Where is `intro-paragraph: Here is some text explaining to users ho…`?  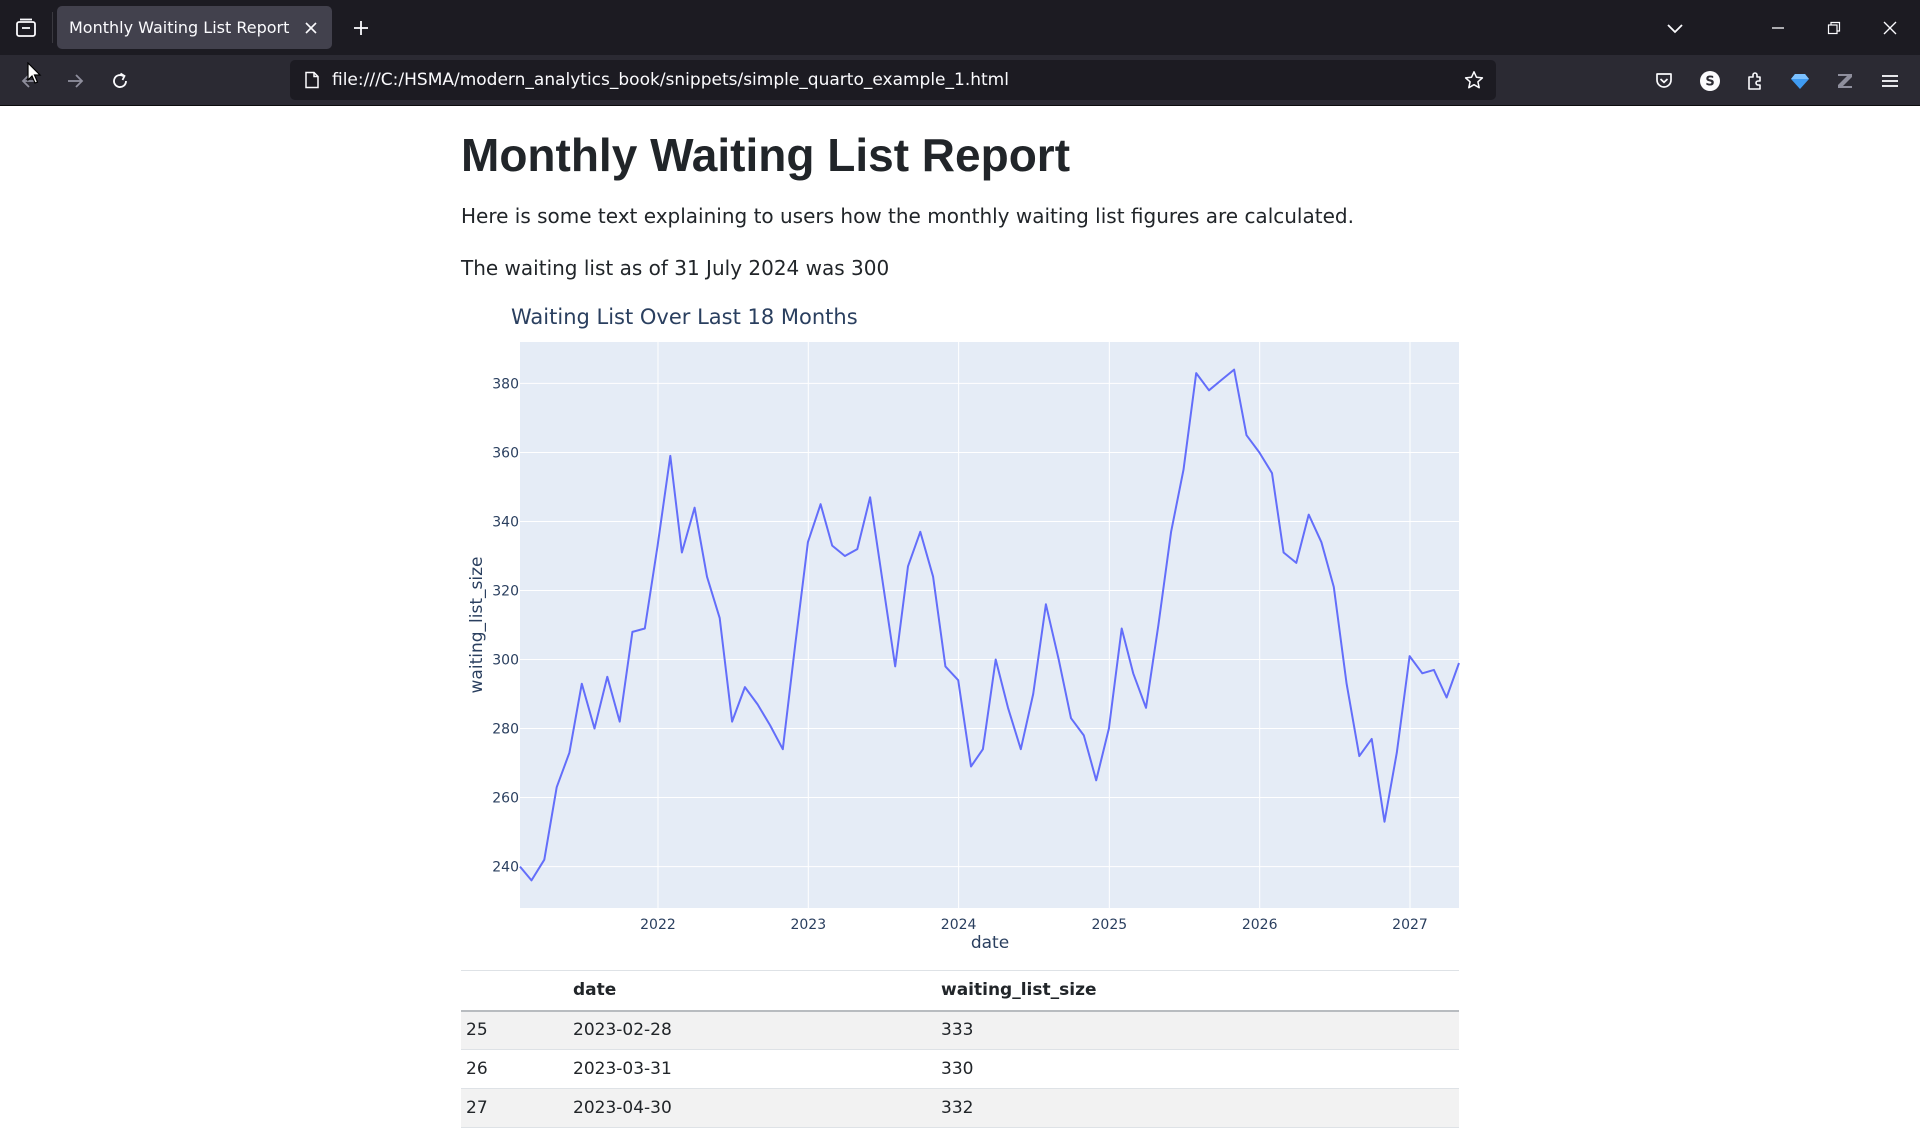 intro-paragraph: Here is some text explaining to users ho… is located at coordinates (907, 216).